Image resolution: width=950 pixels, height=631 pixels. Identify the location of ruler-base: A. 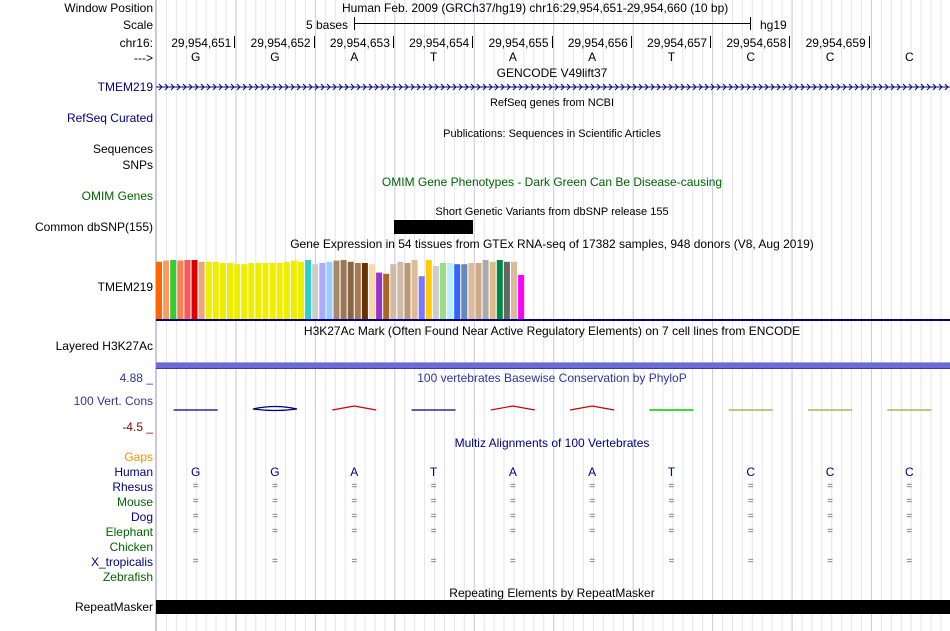
(512, 57).